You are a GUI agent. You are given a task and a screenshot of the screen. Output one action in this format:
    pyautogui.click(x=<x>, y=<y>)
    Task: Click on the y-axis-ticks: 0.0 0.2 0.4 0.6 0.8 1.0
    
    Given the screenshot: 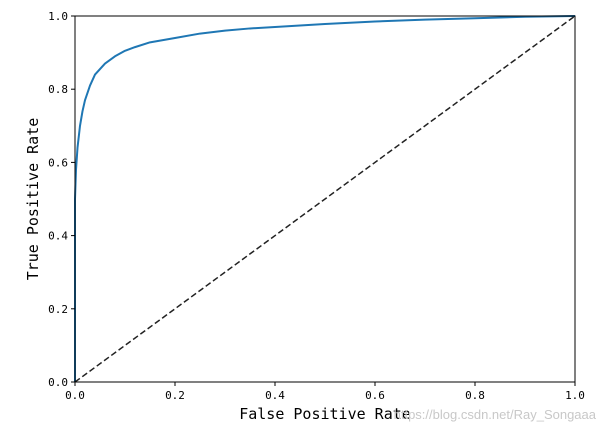 What is the action you would take?
    pyautogui.click(x=61, y=199)
    